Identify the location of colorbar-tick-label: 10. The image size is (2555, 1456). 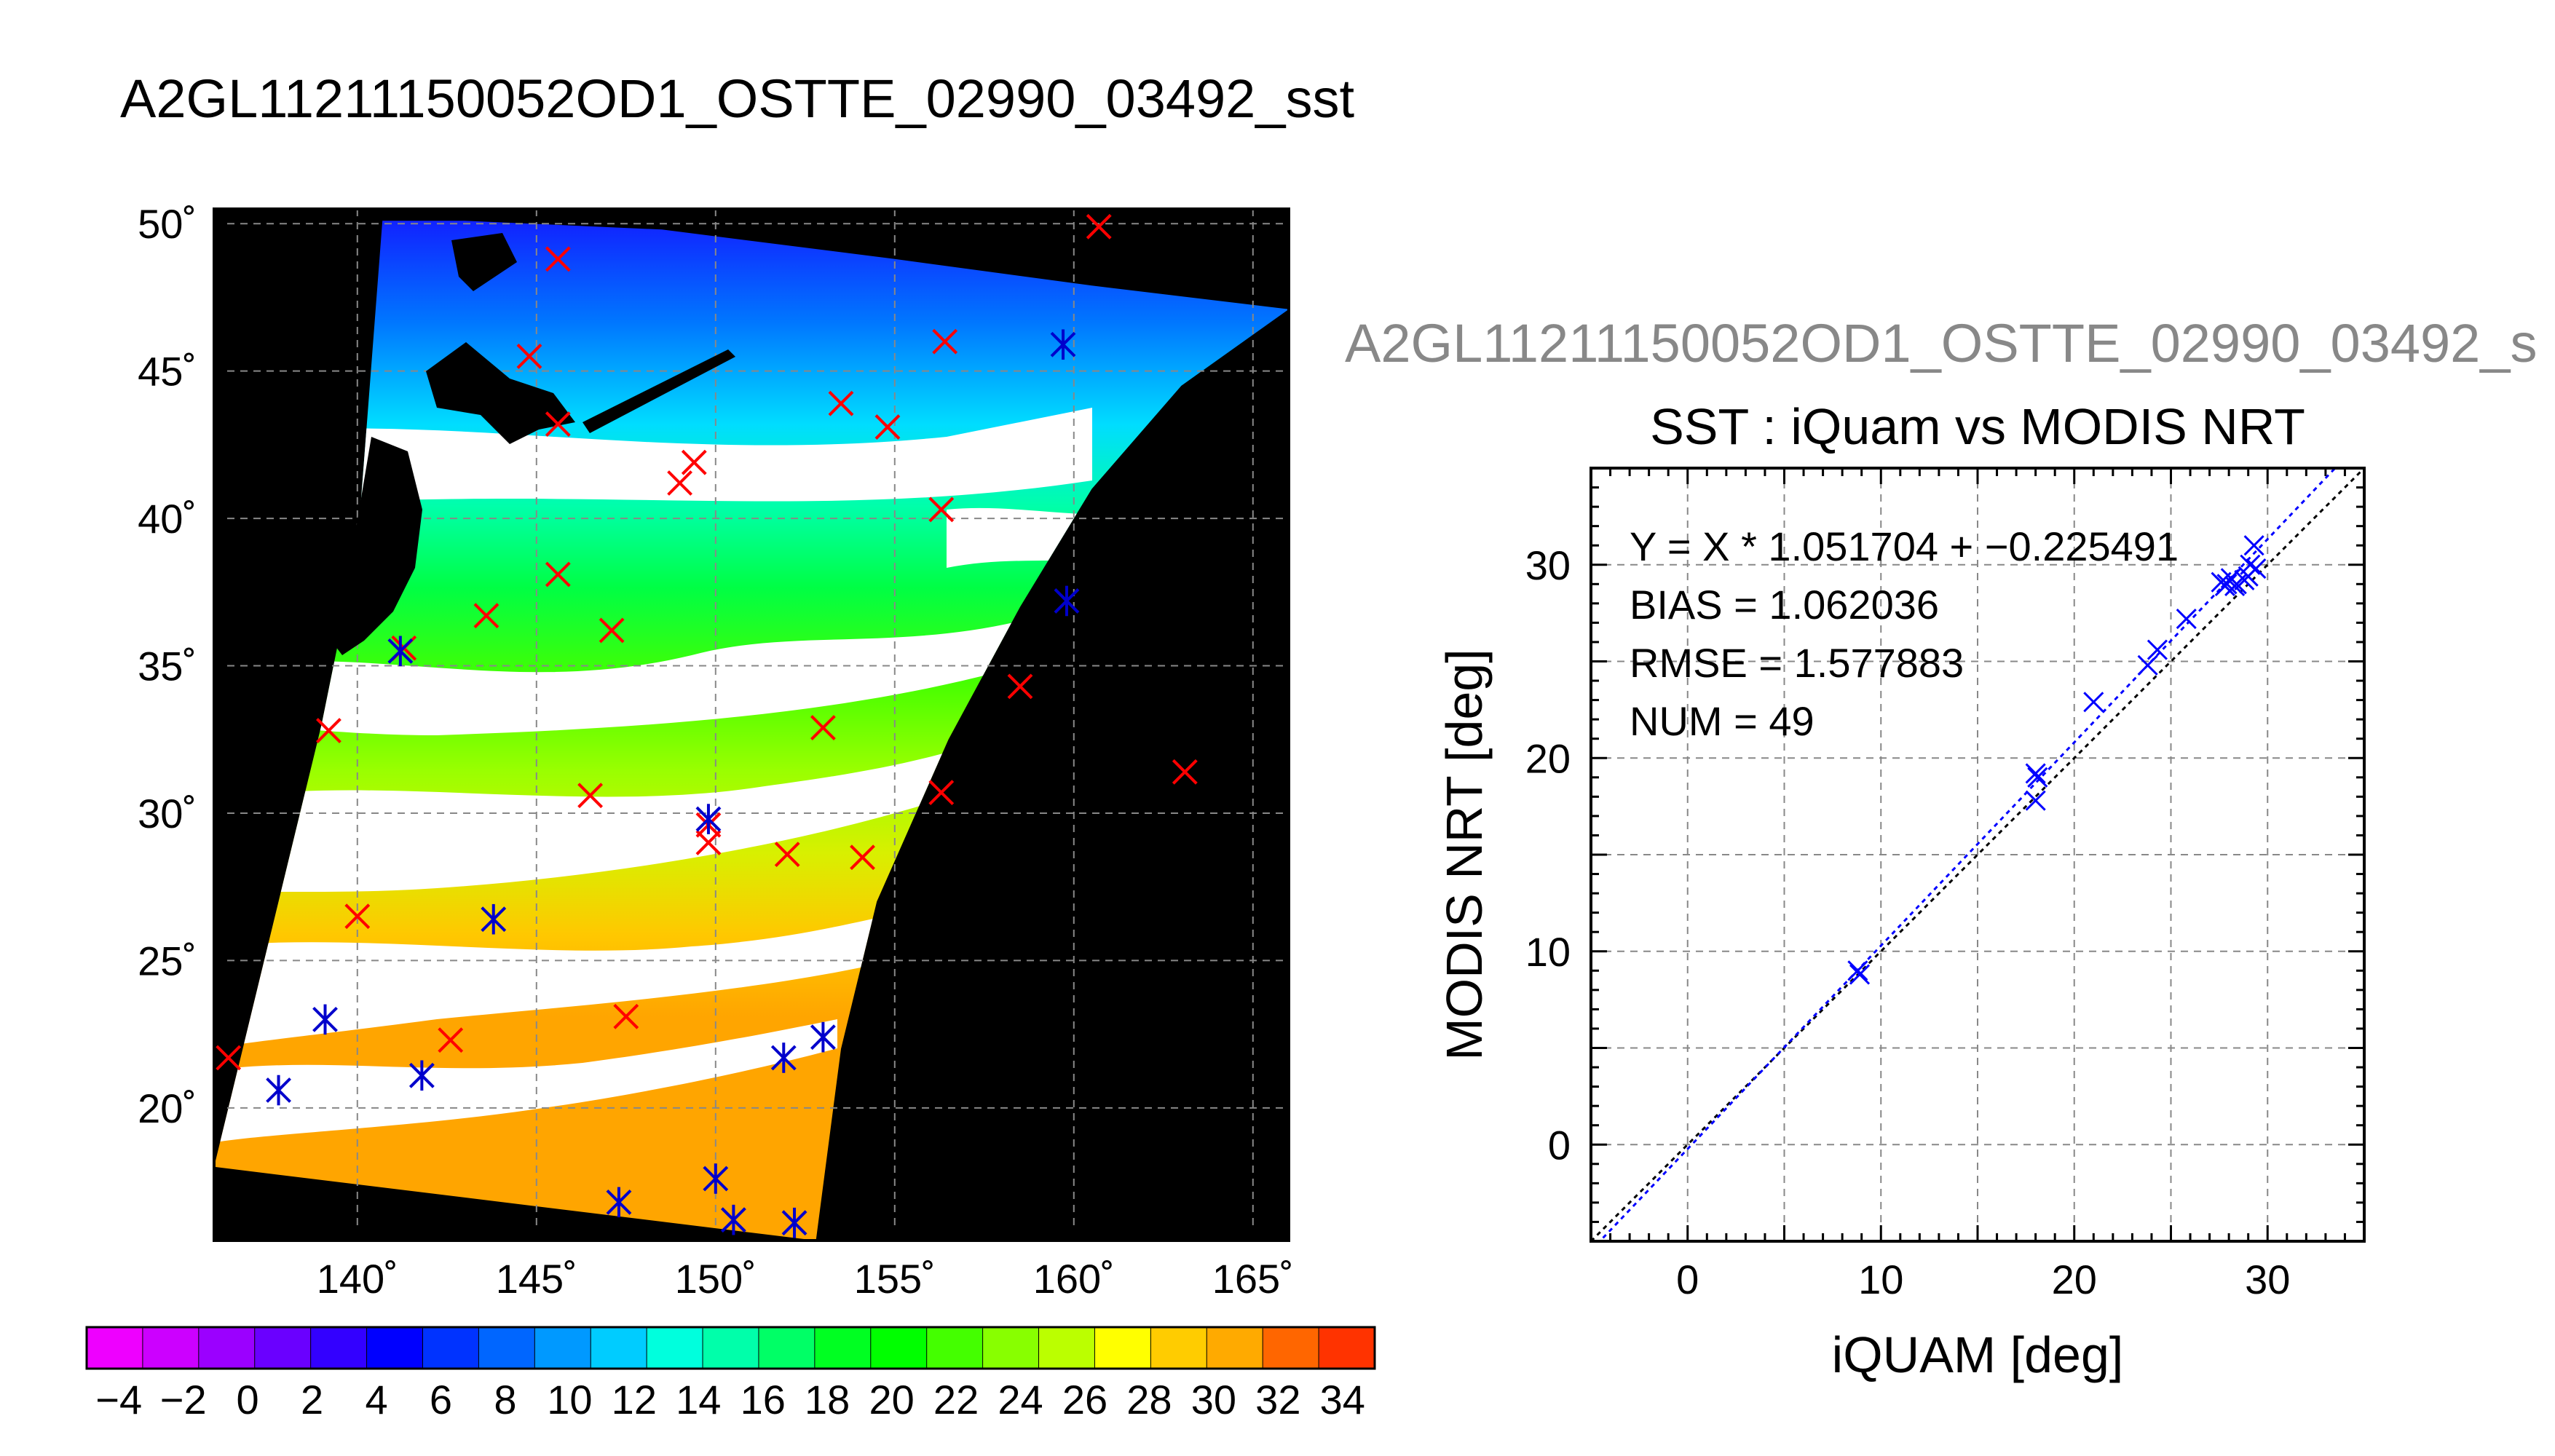
(569, 1400).